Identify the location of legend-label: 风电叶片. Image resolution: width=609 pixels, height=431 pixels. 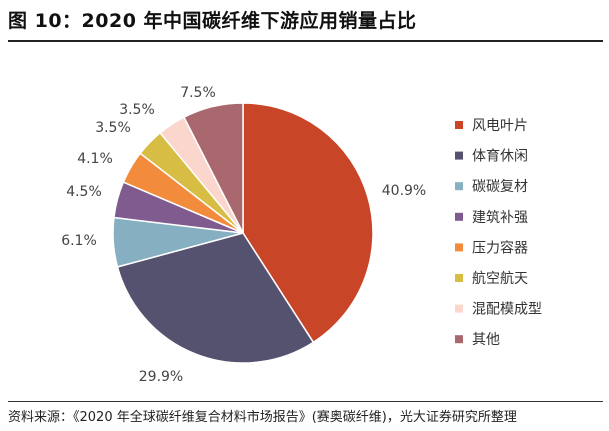
(500, 126).